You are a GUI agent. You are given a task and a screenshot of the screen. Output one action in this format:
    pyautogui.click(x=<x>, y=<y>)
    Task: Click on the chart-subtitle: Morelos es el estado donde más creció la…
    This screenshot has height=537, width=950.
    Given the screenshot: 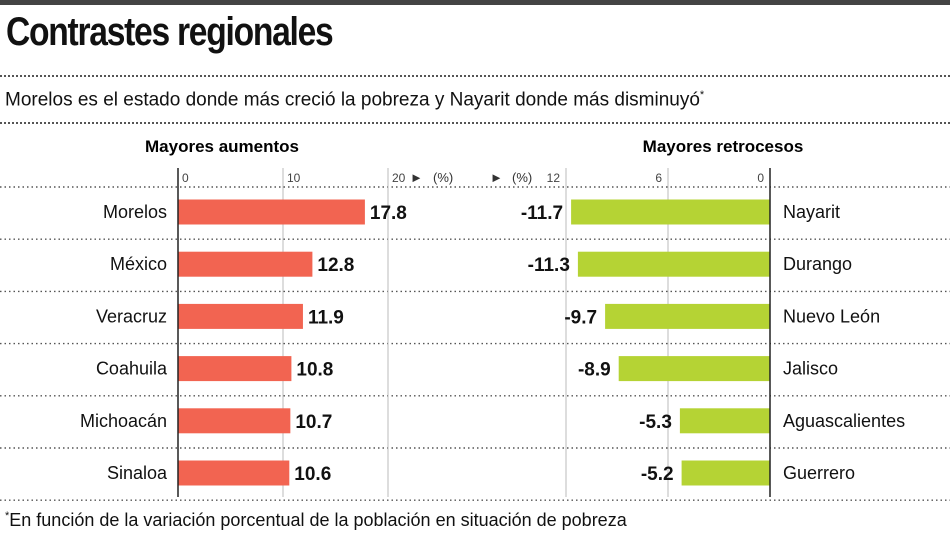 What is the action you would take?
    pyautogui.click(x=354, y=100)
    